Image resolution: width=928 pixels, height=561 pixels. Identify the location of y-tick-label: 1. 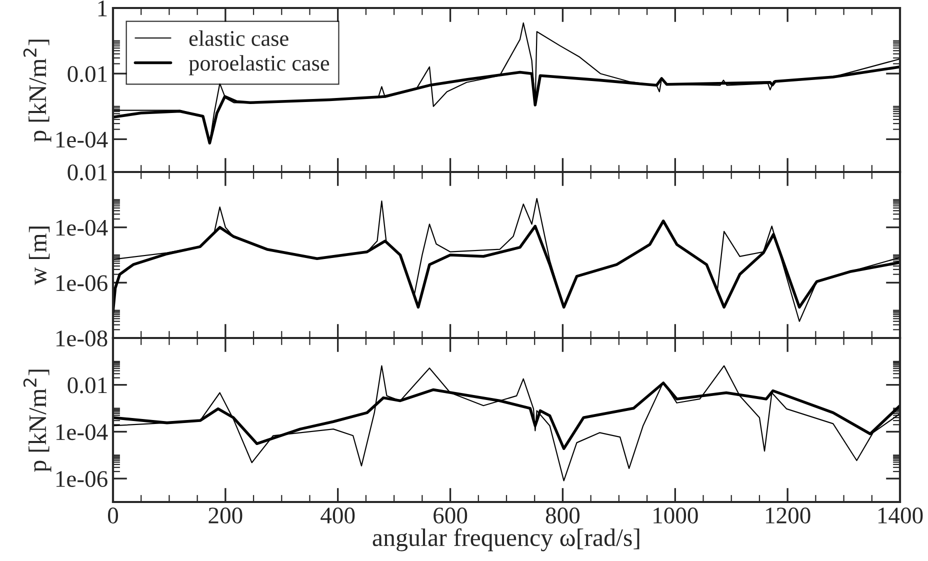
(102, 8).